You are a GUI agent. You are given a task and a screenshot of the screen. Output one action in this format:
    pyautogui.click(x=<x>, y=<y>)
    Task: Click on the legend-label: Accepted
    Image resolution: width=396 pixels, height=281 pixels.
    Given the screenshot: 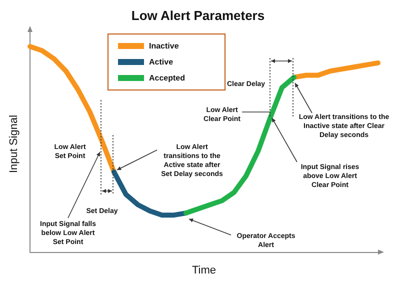 What is the action you would take?
    pyautogui.click(x=167, y=78)
    